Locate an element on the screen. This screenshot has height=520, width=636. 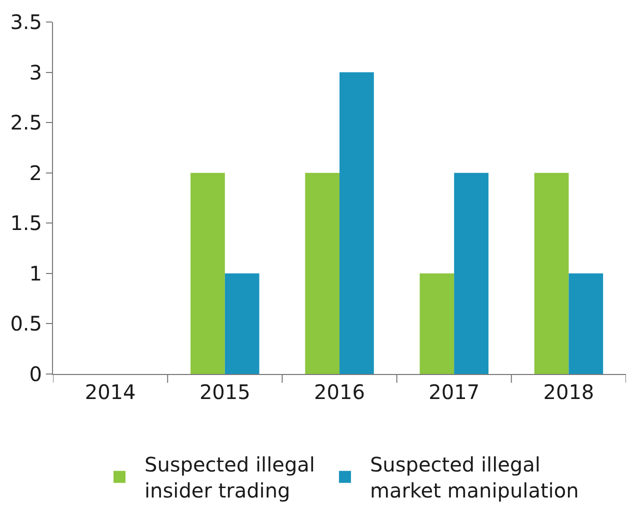
y-tick-label: 0 is located at coordinates (35, 374).